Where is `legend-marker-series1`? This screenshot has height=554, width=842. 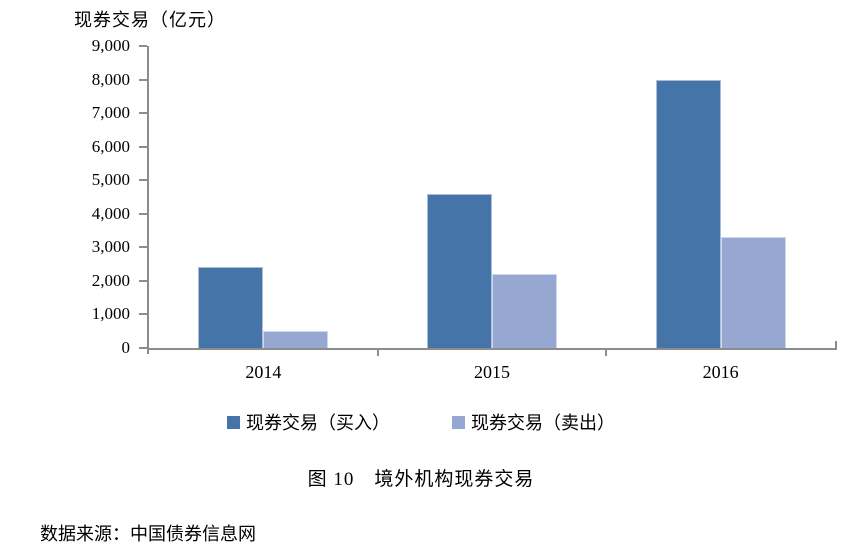 legend-marker-series1 is located at coordinates (458, 422).